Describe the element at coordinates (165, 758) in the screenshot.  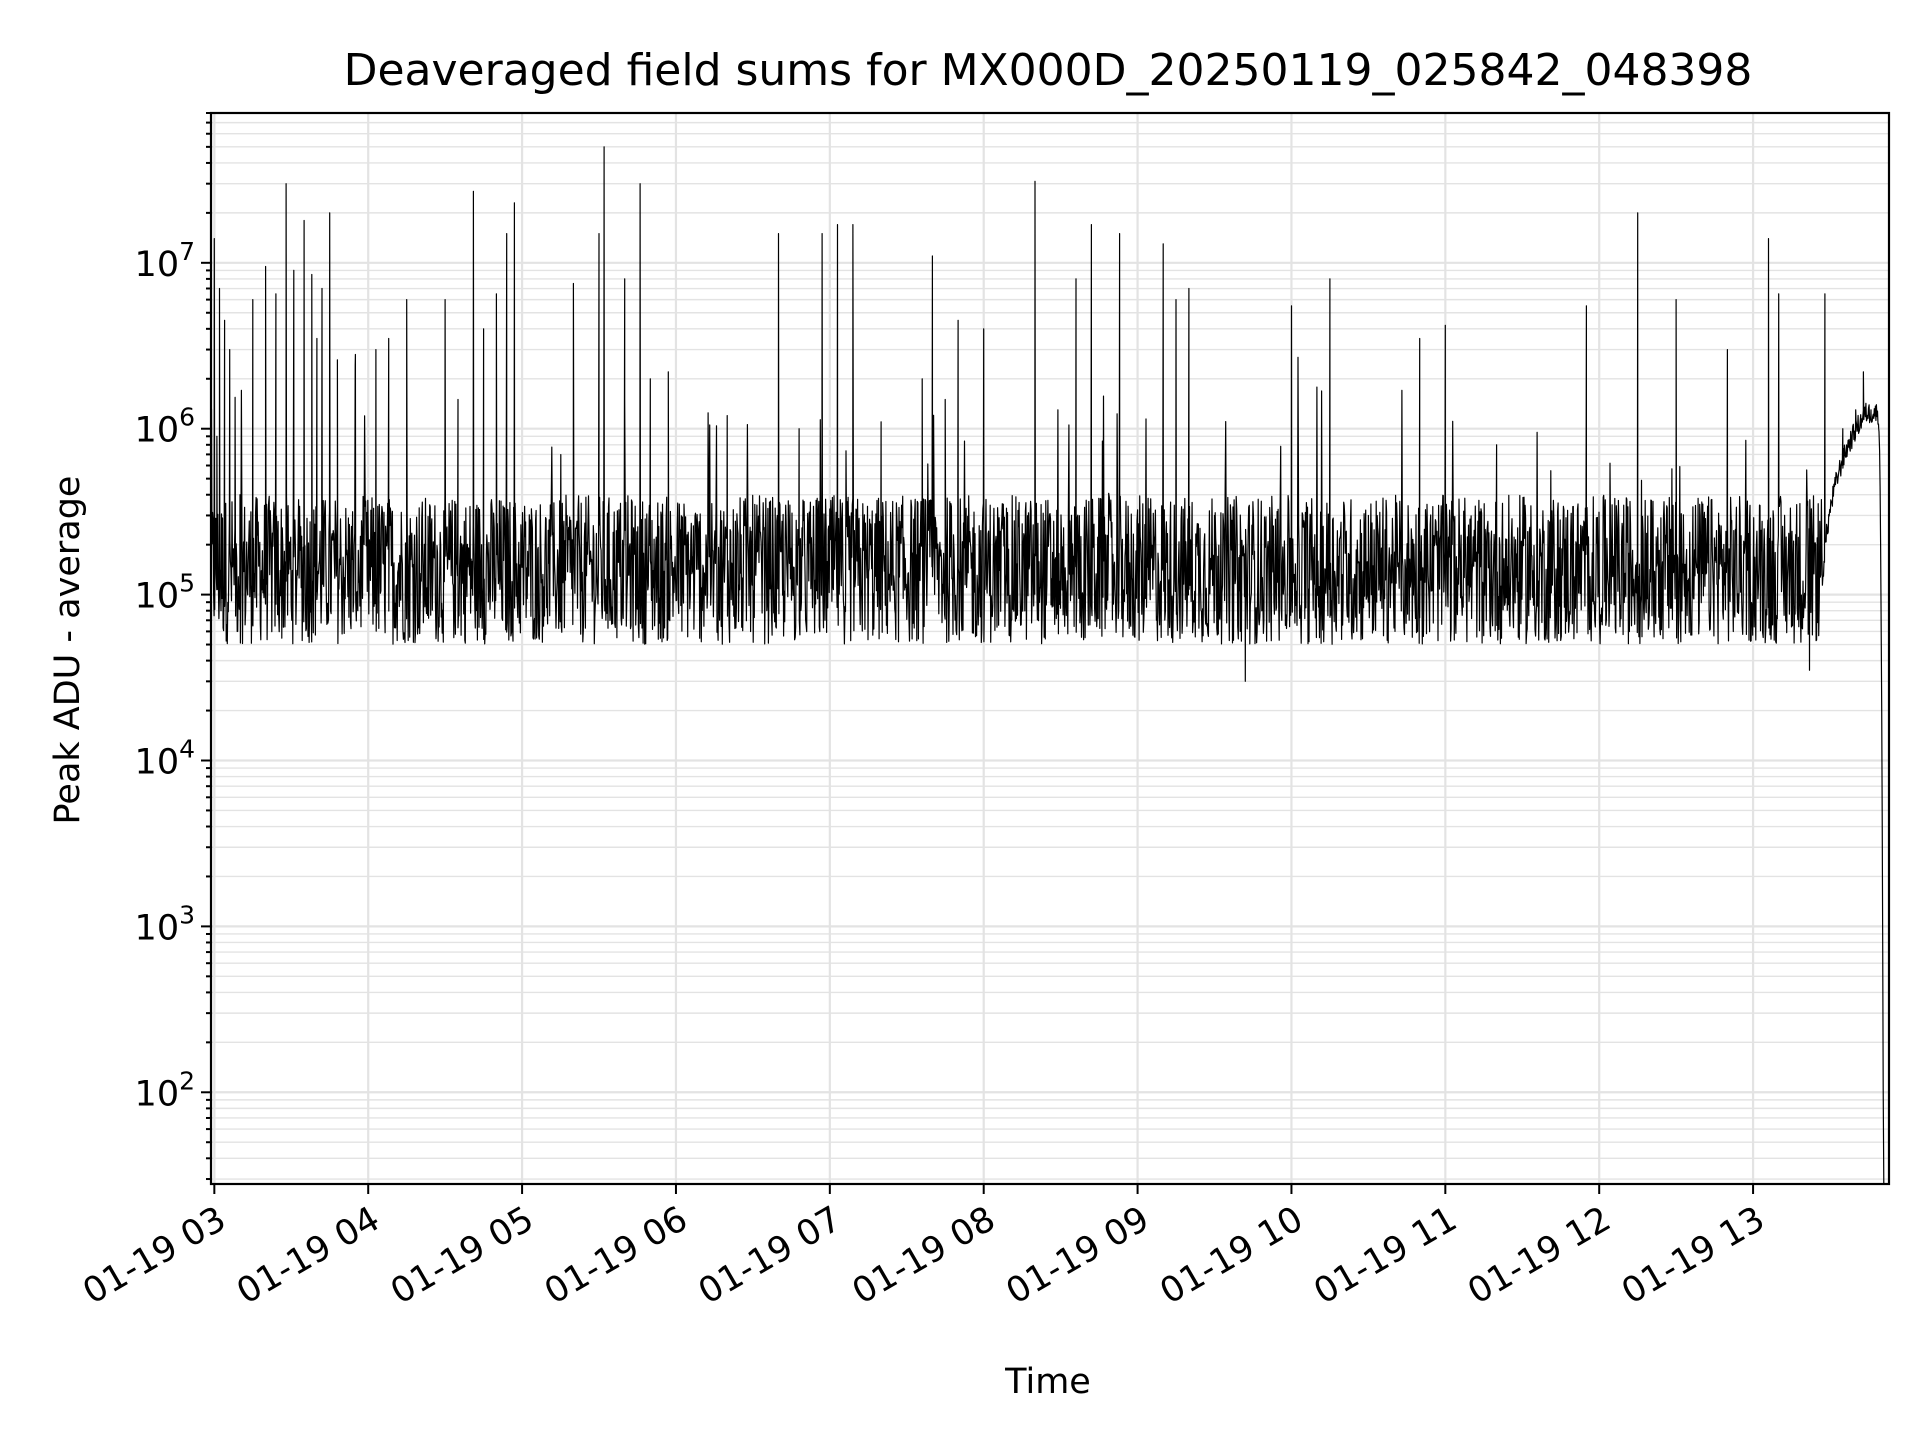
I see `y-tick-label: 10⁴` at that location.